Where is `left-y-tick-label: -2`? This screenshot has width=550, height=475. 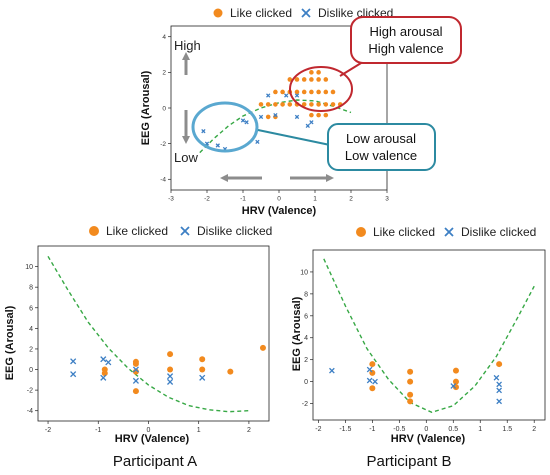
left-y-tick-label: -2 is located at coordinates (30, 391).